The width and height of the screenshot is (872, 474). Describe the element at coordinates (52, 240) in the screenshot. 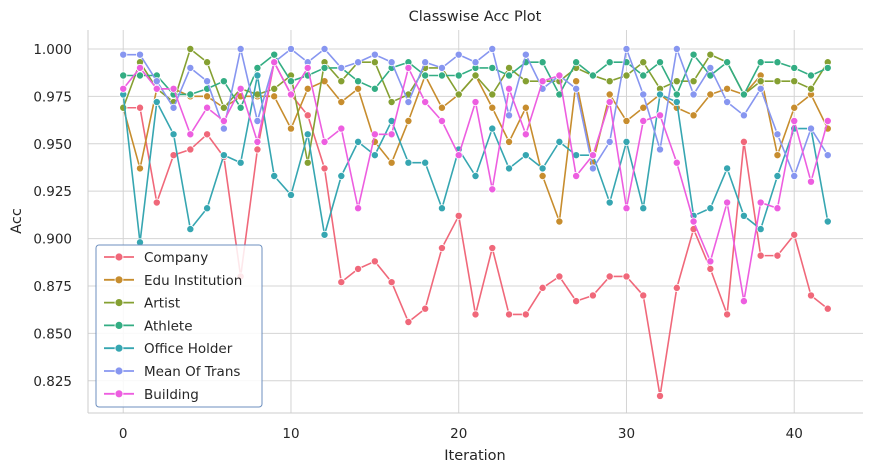

I see `y-tick-label: 0.900` at that location.